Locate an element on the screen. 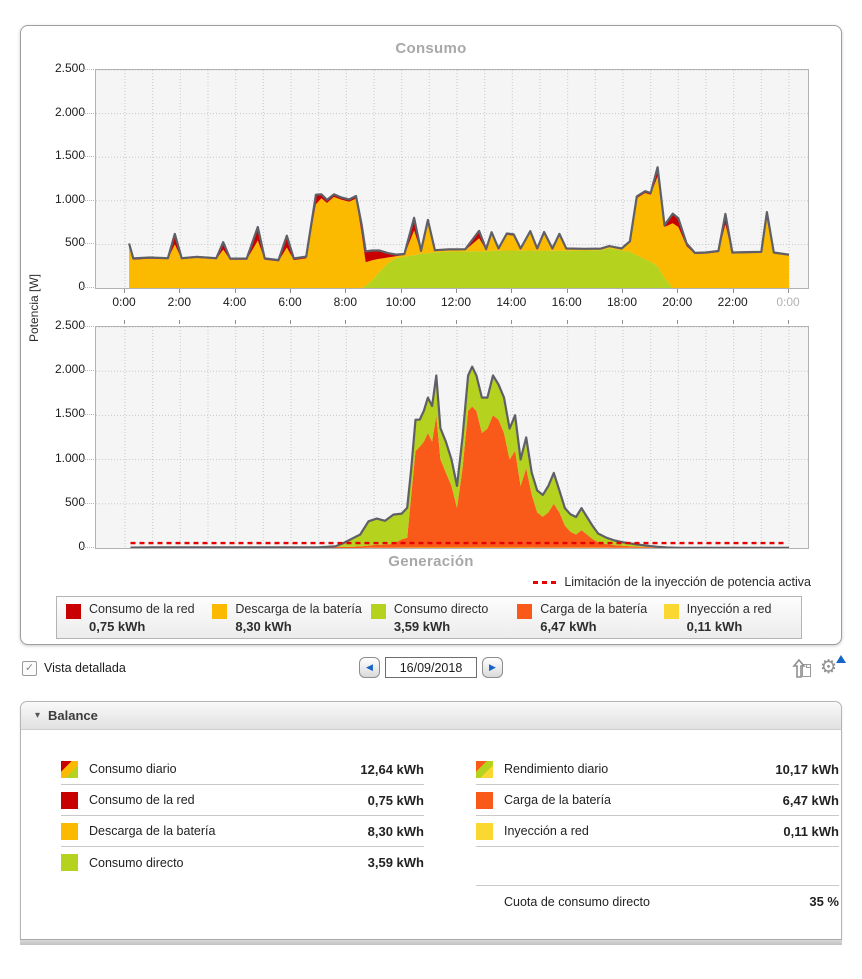 This screenshot has height=979, width=862. legend-item-value: 8,30 kWh is located at coordinates (263, 626).